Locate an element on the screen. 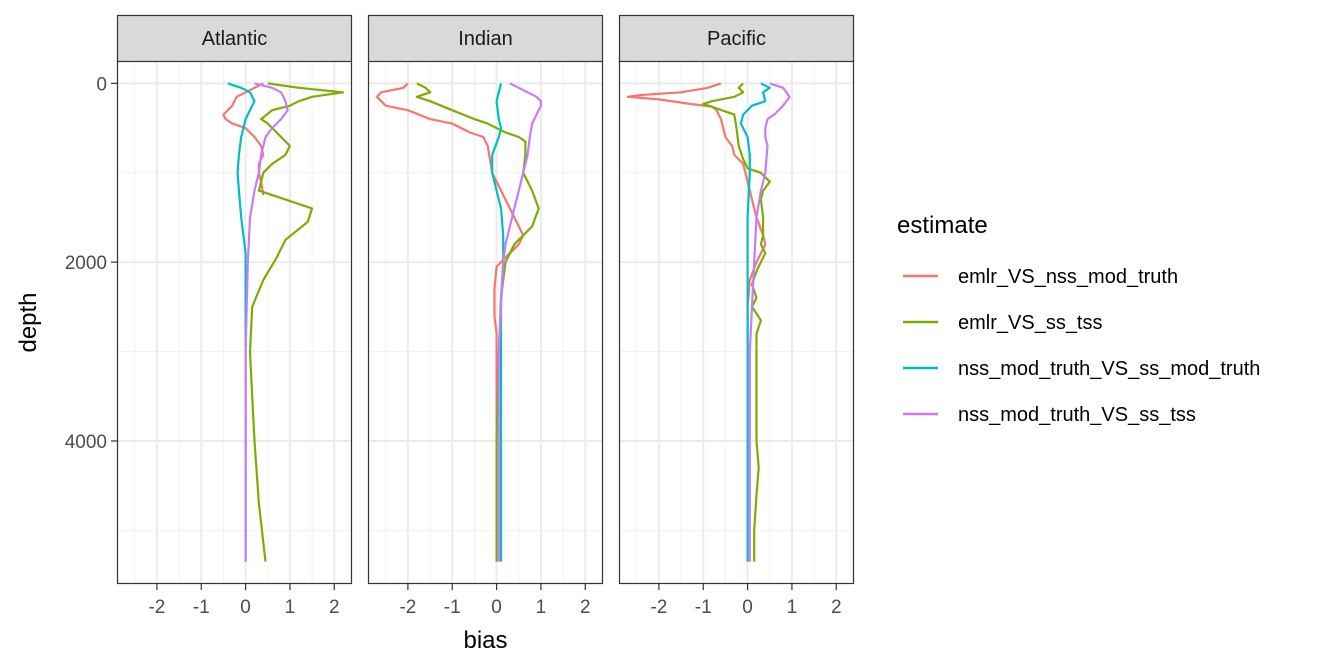 The width and height of the screenshot is (1344, 672). legend-label: emlr_VS_nss_mod_truth is located at coordinates (1068, 277).